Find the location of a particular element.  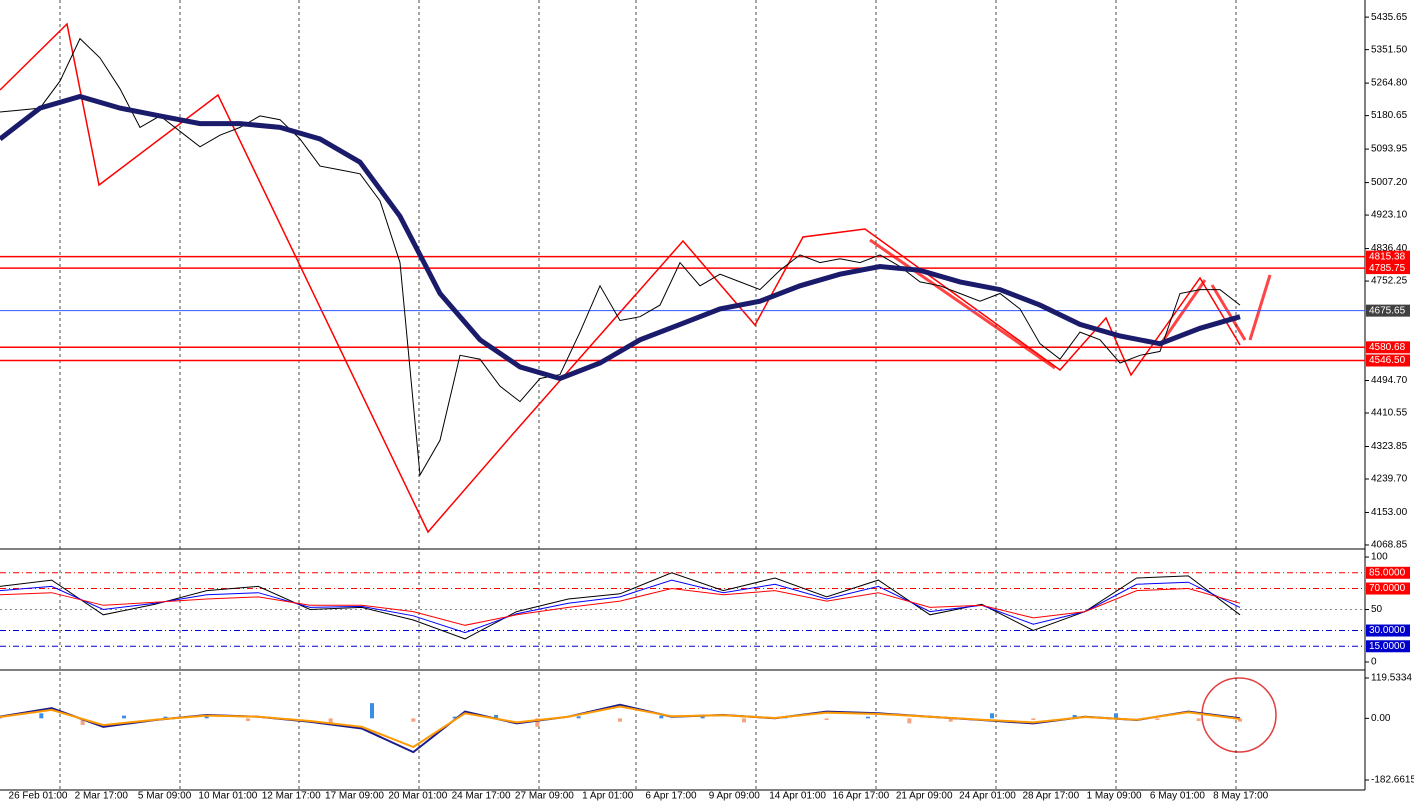

level-label: 70.0000 is located at coordinates (1387, 588).